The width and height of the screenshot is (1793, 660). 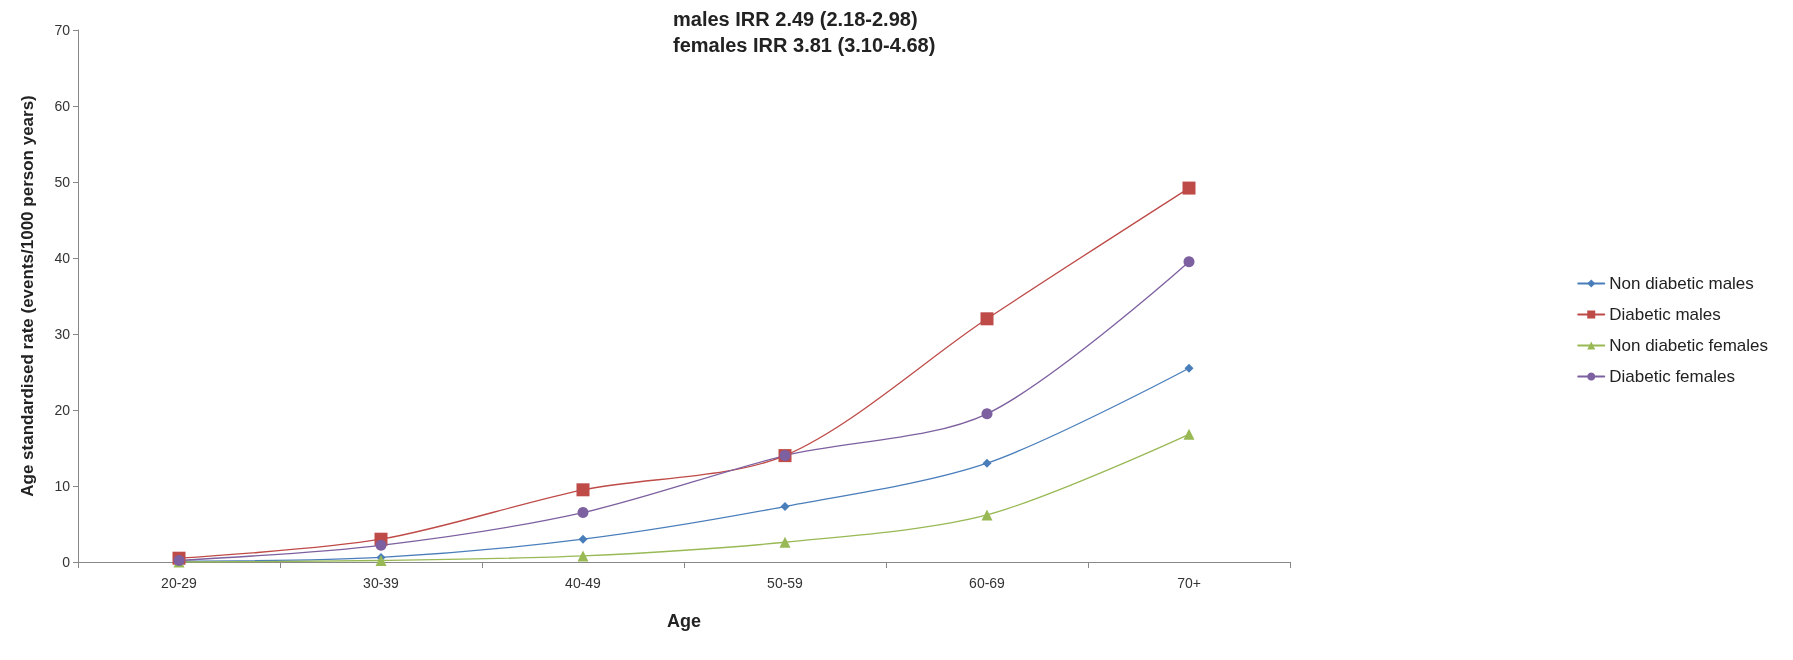 What do you see at coordinates (1689, 345) in the screenshot?
I see `legend-label: Non diabetic females` at bounding box center [1689, 345].